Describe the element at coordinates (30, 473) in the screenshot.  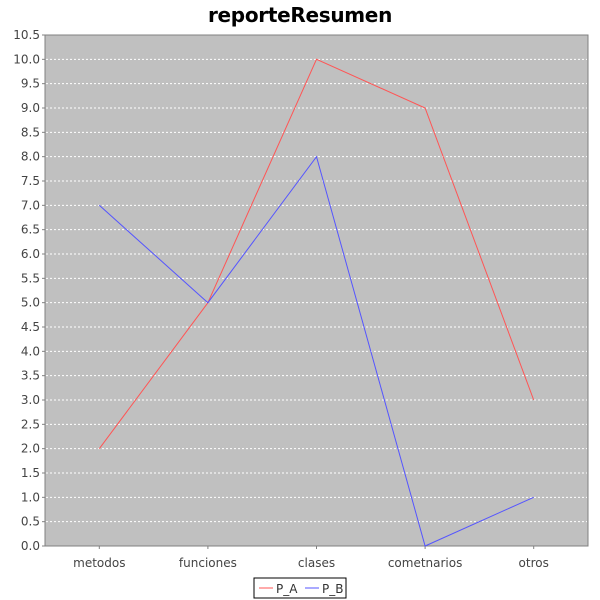
I see `y-tick-label: 1.5` at that location.